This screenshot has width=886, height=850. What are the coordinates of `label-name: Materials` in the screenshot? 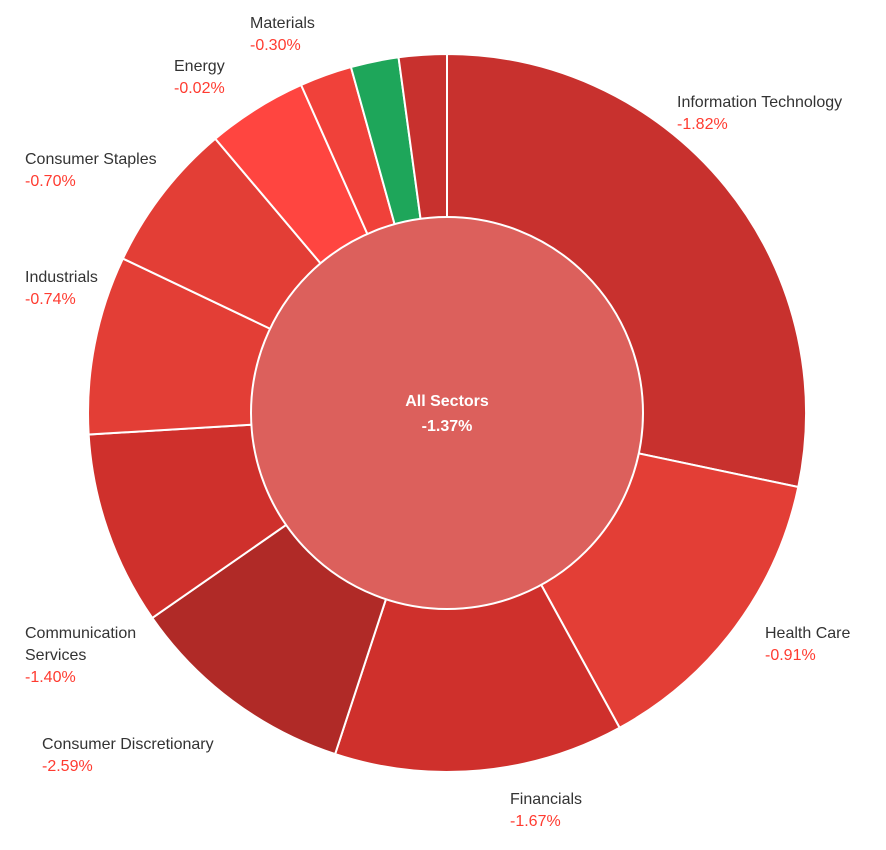 It's located at (282, 23).